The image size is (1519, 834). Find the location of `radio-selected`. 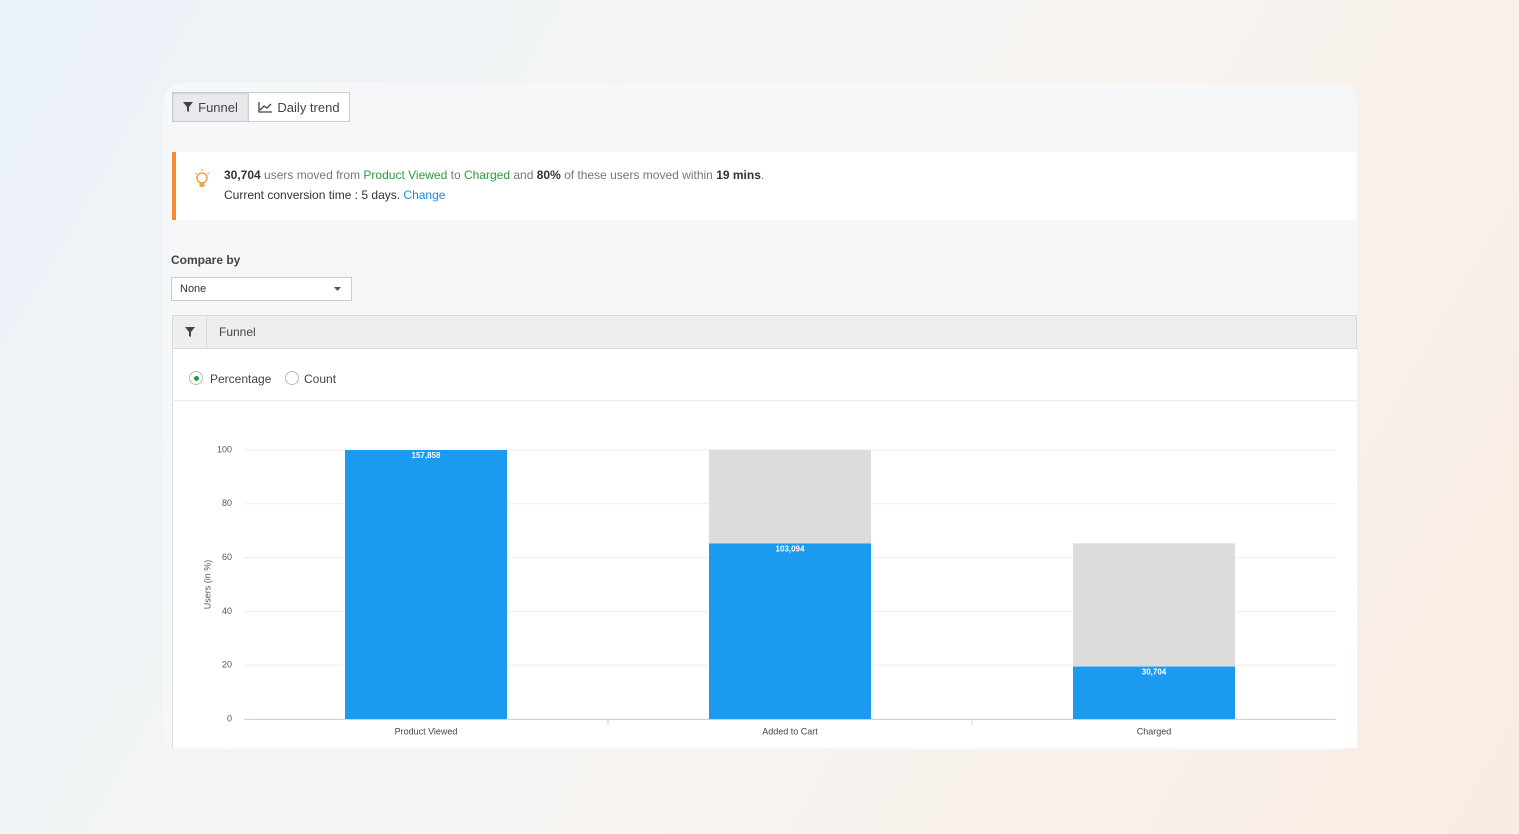

radio-selected is located at coordinates (196, 378).